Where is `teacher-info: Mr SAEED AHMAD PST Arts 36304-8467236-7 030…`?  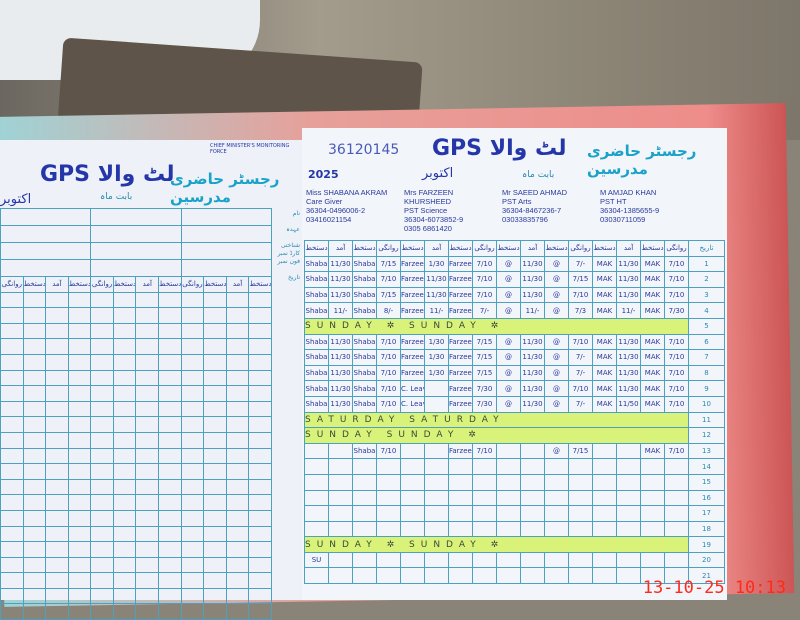
teacher-info: Mr SAEED AHMAD PST Arts 36304-8467236-7 030… is located at coordinates (550, 206).